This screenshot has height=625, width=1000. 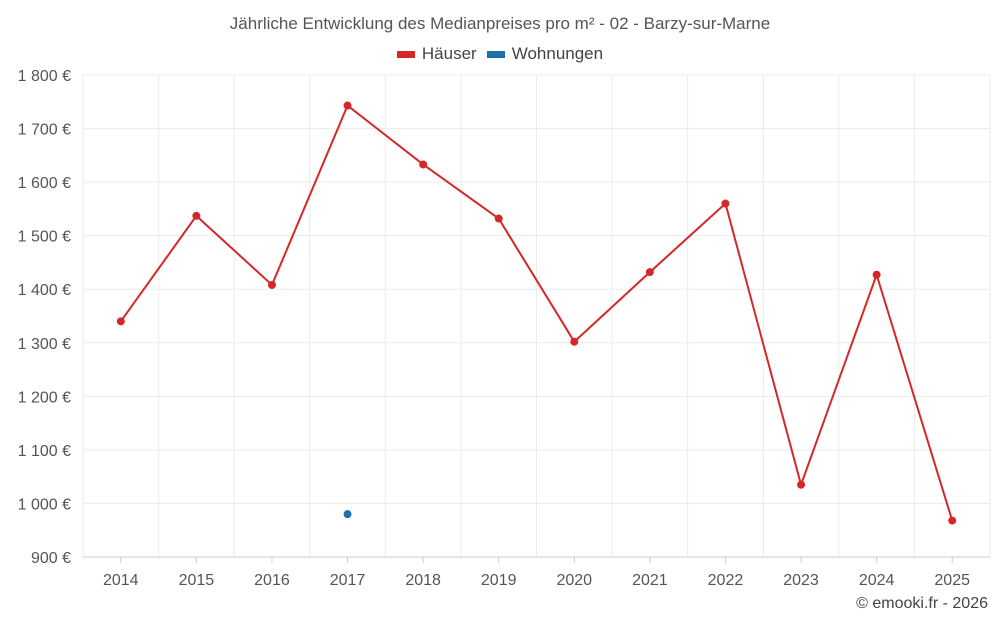 I want to click on legend-item-wohnungen: Wohnungen, so click(x=545, y=54).